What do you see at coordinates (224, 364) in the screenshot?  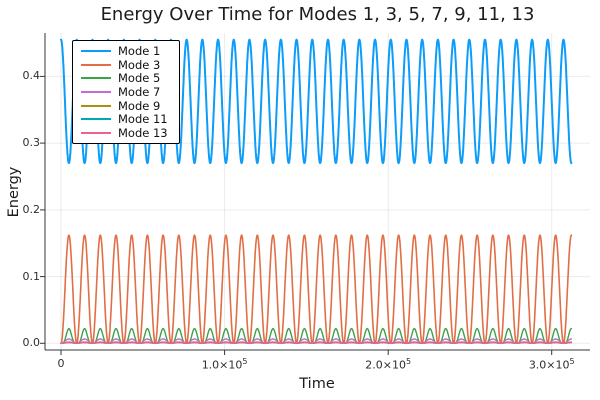 I see `x-tick-label: 1.0×10⁵` at bounding box center [224, 364].